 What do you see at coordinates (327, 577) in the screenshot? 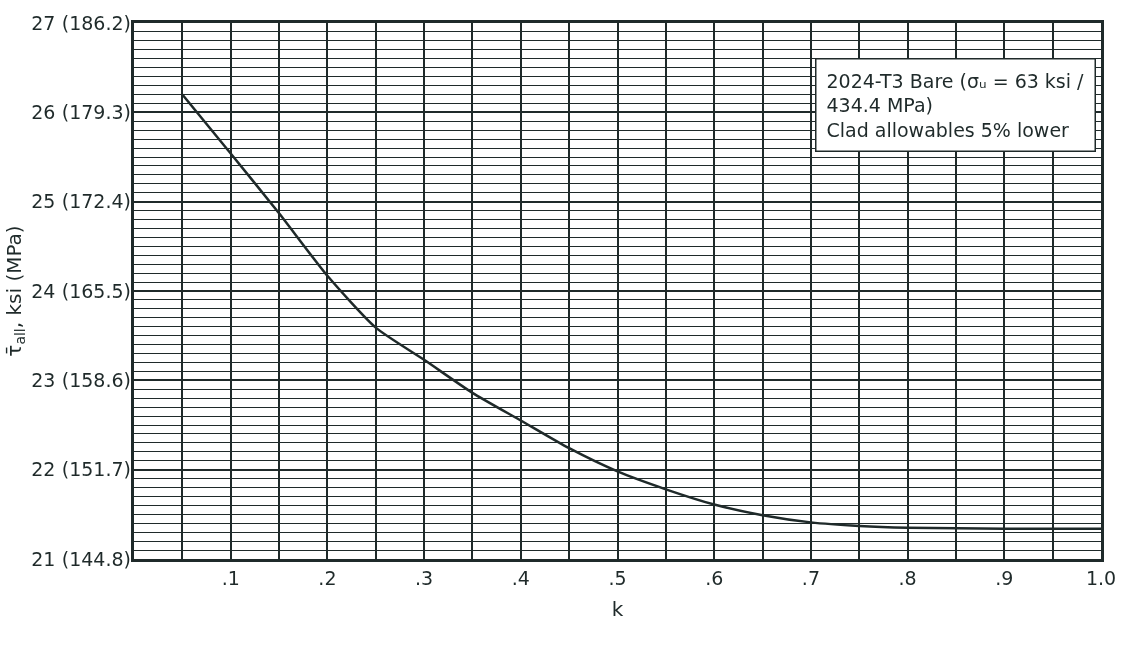
I see `x-tick-label: .2` at bounding box center [327, 577].